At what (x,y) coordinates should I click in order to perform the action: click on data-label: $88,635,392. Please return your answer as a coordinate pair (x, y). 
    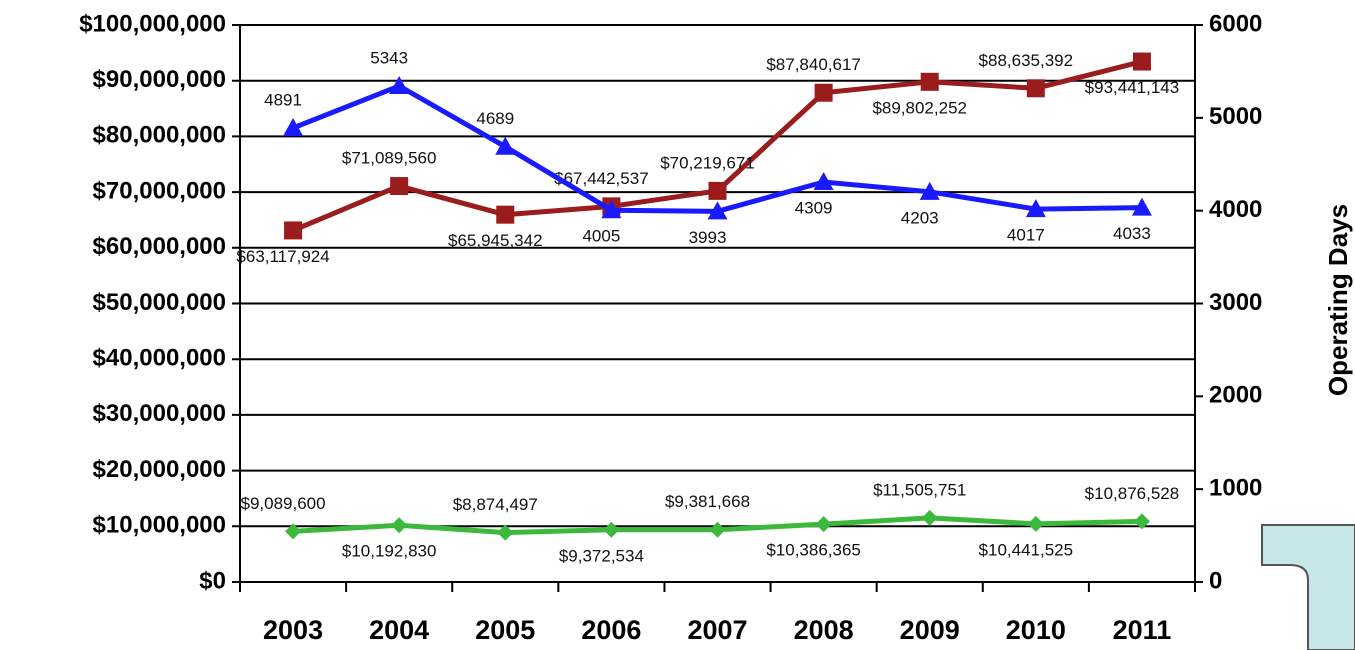
    Looking at the image, I should click on (1026, 60).